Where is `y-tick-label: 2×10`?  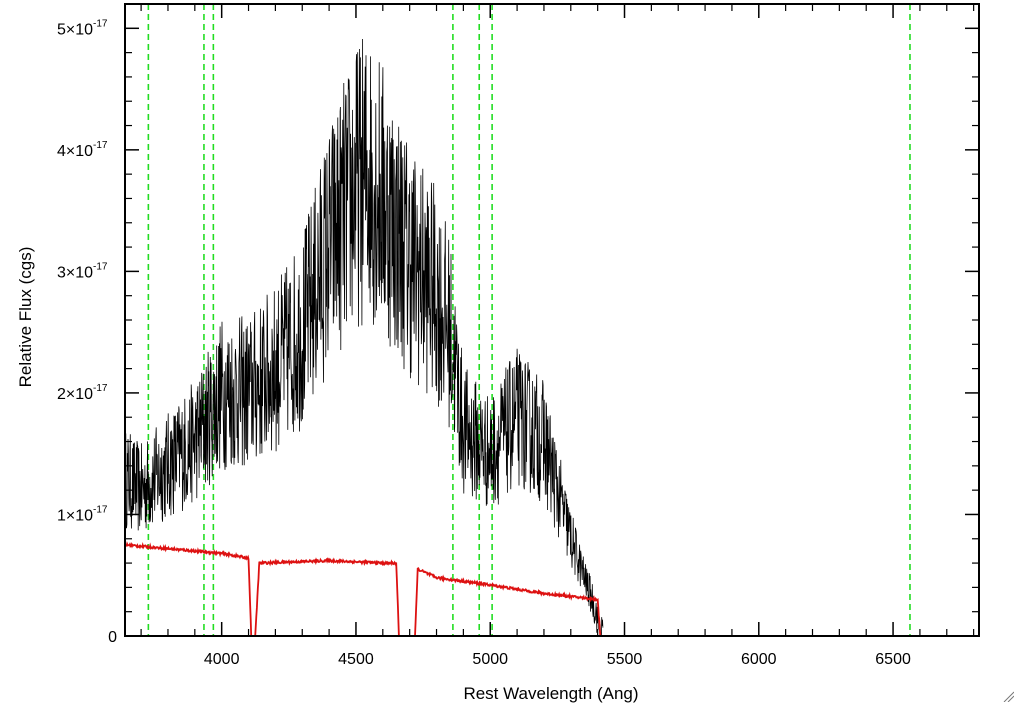 y-tick-label: 2×10 is located at coordinates (75, 394).